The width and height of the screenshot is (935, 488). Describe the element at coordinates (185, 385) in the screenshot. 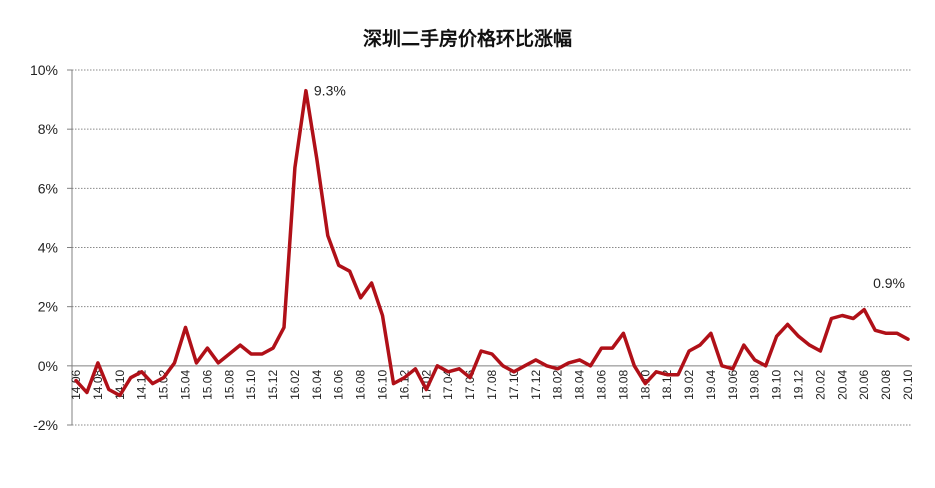

I see `x-tick-label: 15.04` at that location.